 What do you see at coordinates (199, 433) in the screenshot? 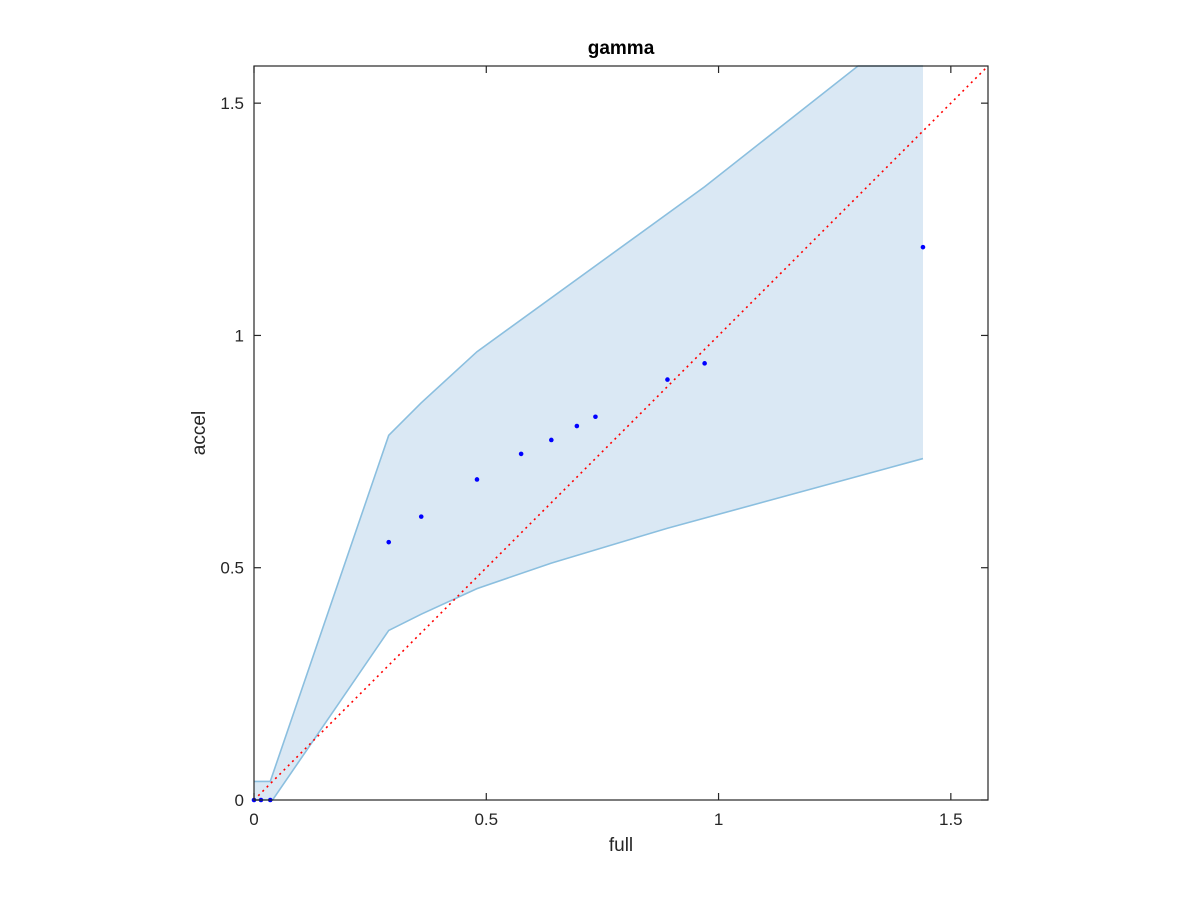
I see `y-axis-label: accel` at bounding box center [199, 433].